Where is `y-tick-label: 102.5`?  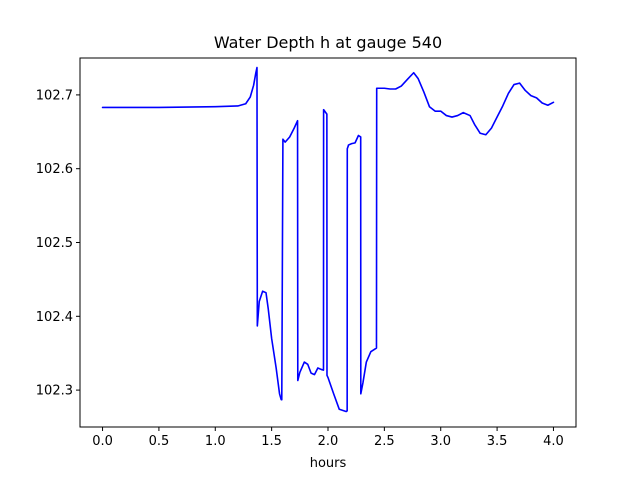 y-tick-label: 102.5 is located at coordinates (54, 243).